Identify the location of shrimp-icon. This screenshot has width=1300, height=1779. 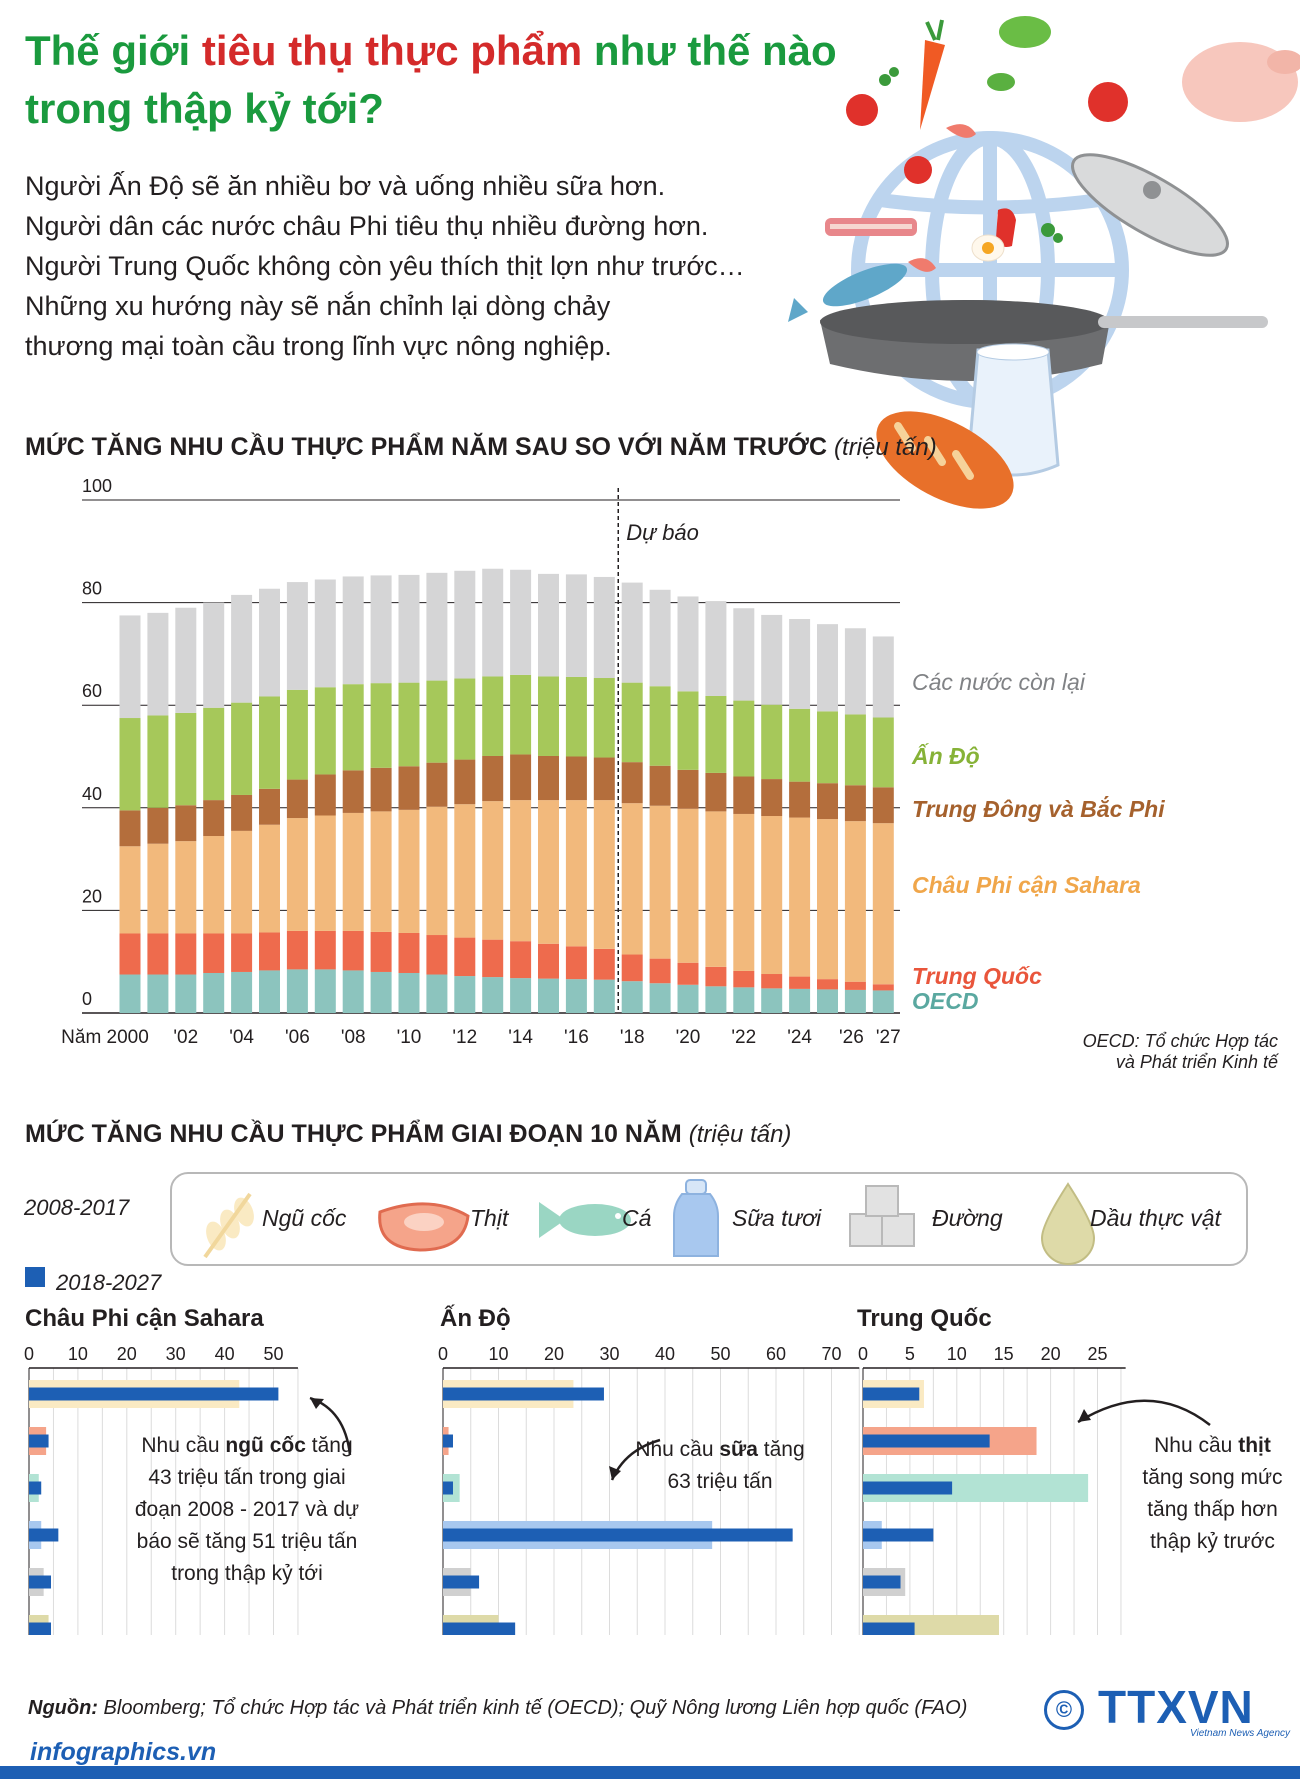
(942, 198).